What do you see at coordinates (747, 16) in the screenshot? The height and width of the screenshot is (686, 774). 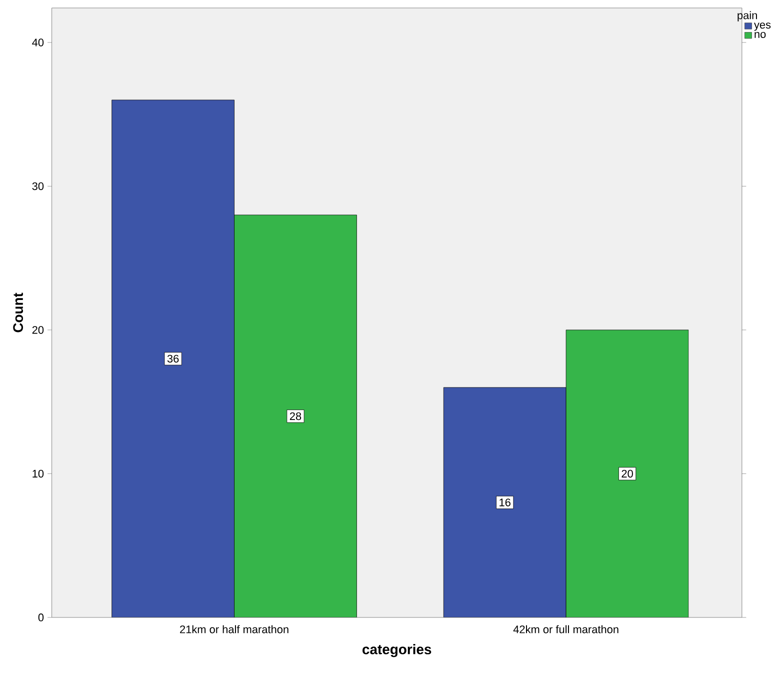 I see `legend-title: pain` at bounding box center [747, 16].